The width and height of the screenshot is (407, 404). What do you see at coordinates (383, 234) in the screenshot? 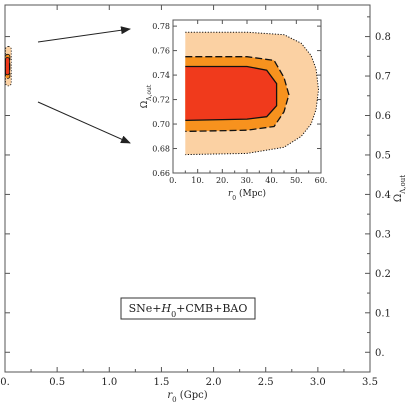
I see `main-y-tick-label: 0.3` at bounding box center [383, 234].